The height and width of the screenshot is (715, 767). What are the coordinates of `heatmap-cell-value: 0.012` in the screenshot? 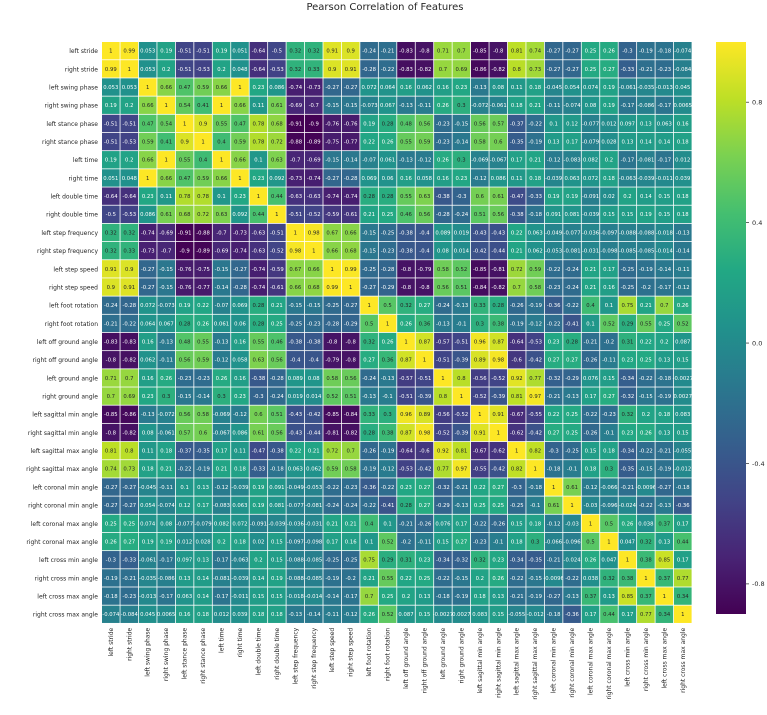 It's located at (608, 124).